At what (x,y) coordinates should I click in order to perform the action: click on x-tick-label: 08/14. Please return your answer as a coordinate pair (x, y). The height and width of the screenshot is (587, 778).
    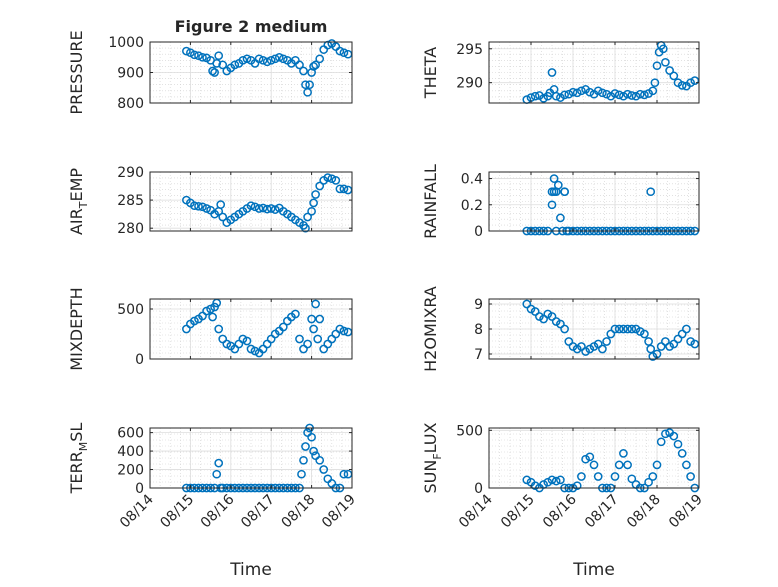
    Looking at the image, I should click on (476, 511).